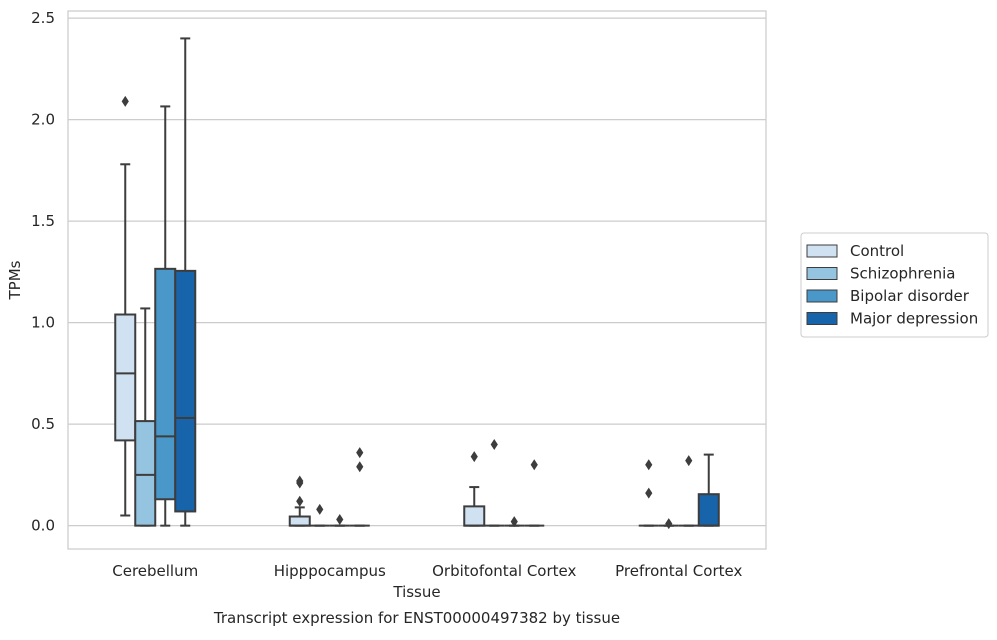 The width and height of the screenshot is (997, 640). I want to click on legend-label: Control, so click(877, 251).